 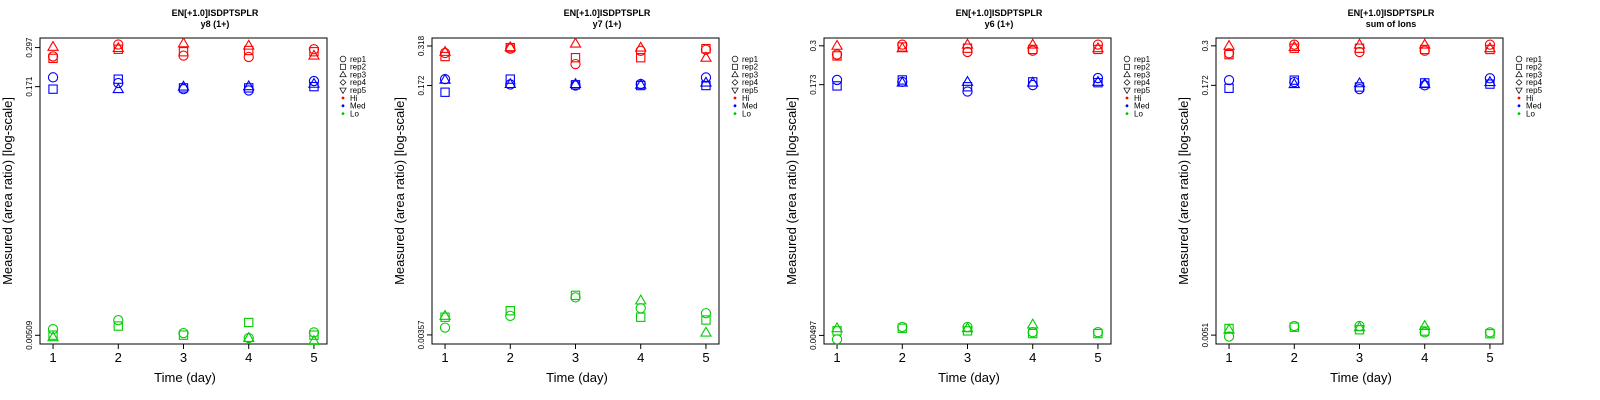 I want to click on chart-title: EN[+1.0]ISDPTSPLR, so click(x=1391, y=13).